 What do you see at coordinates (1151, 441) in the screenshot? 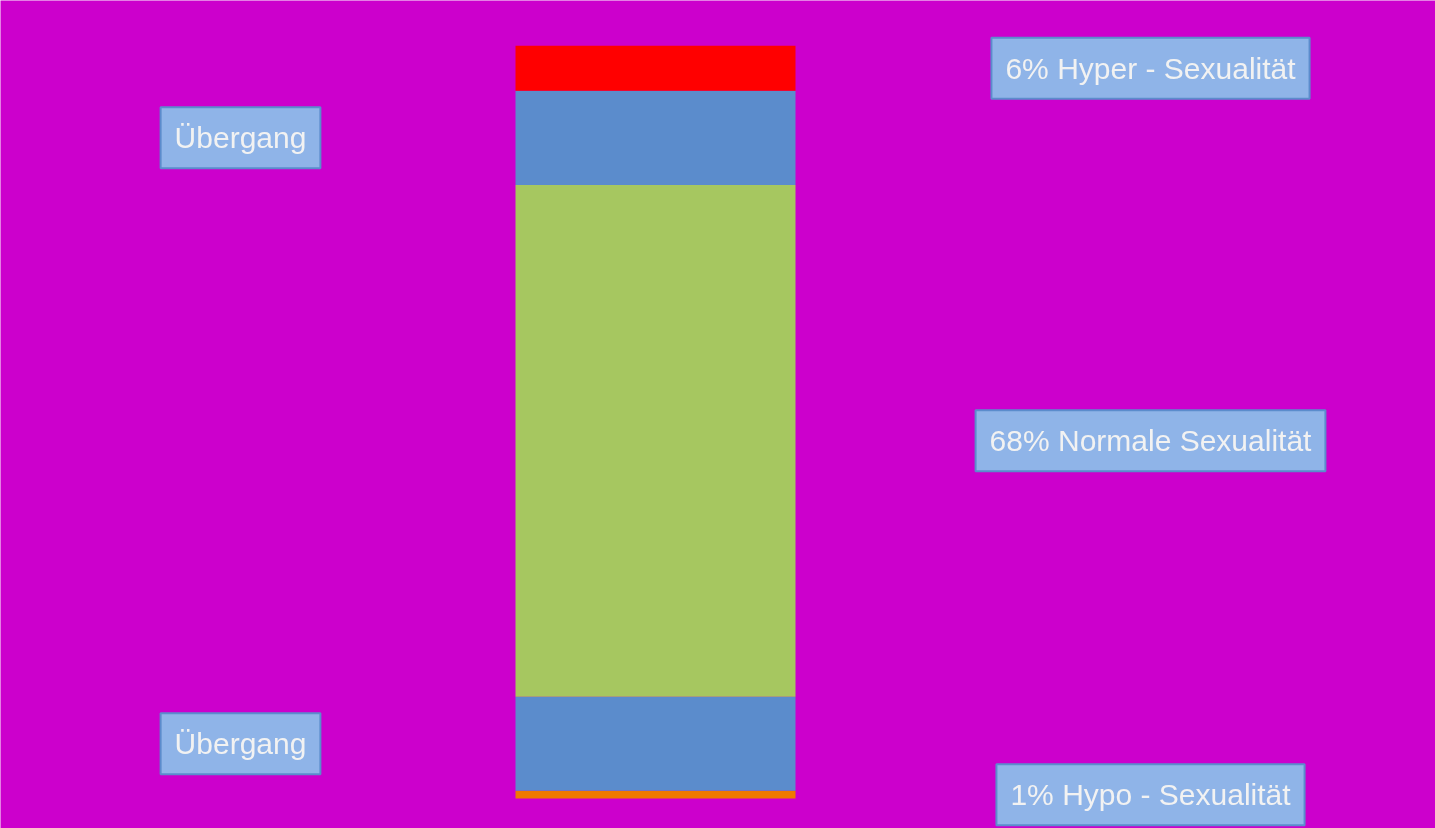
I see `text: 68% Normale Sexualität` at bounding box center [1151, 441].